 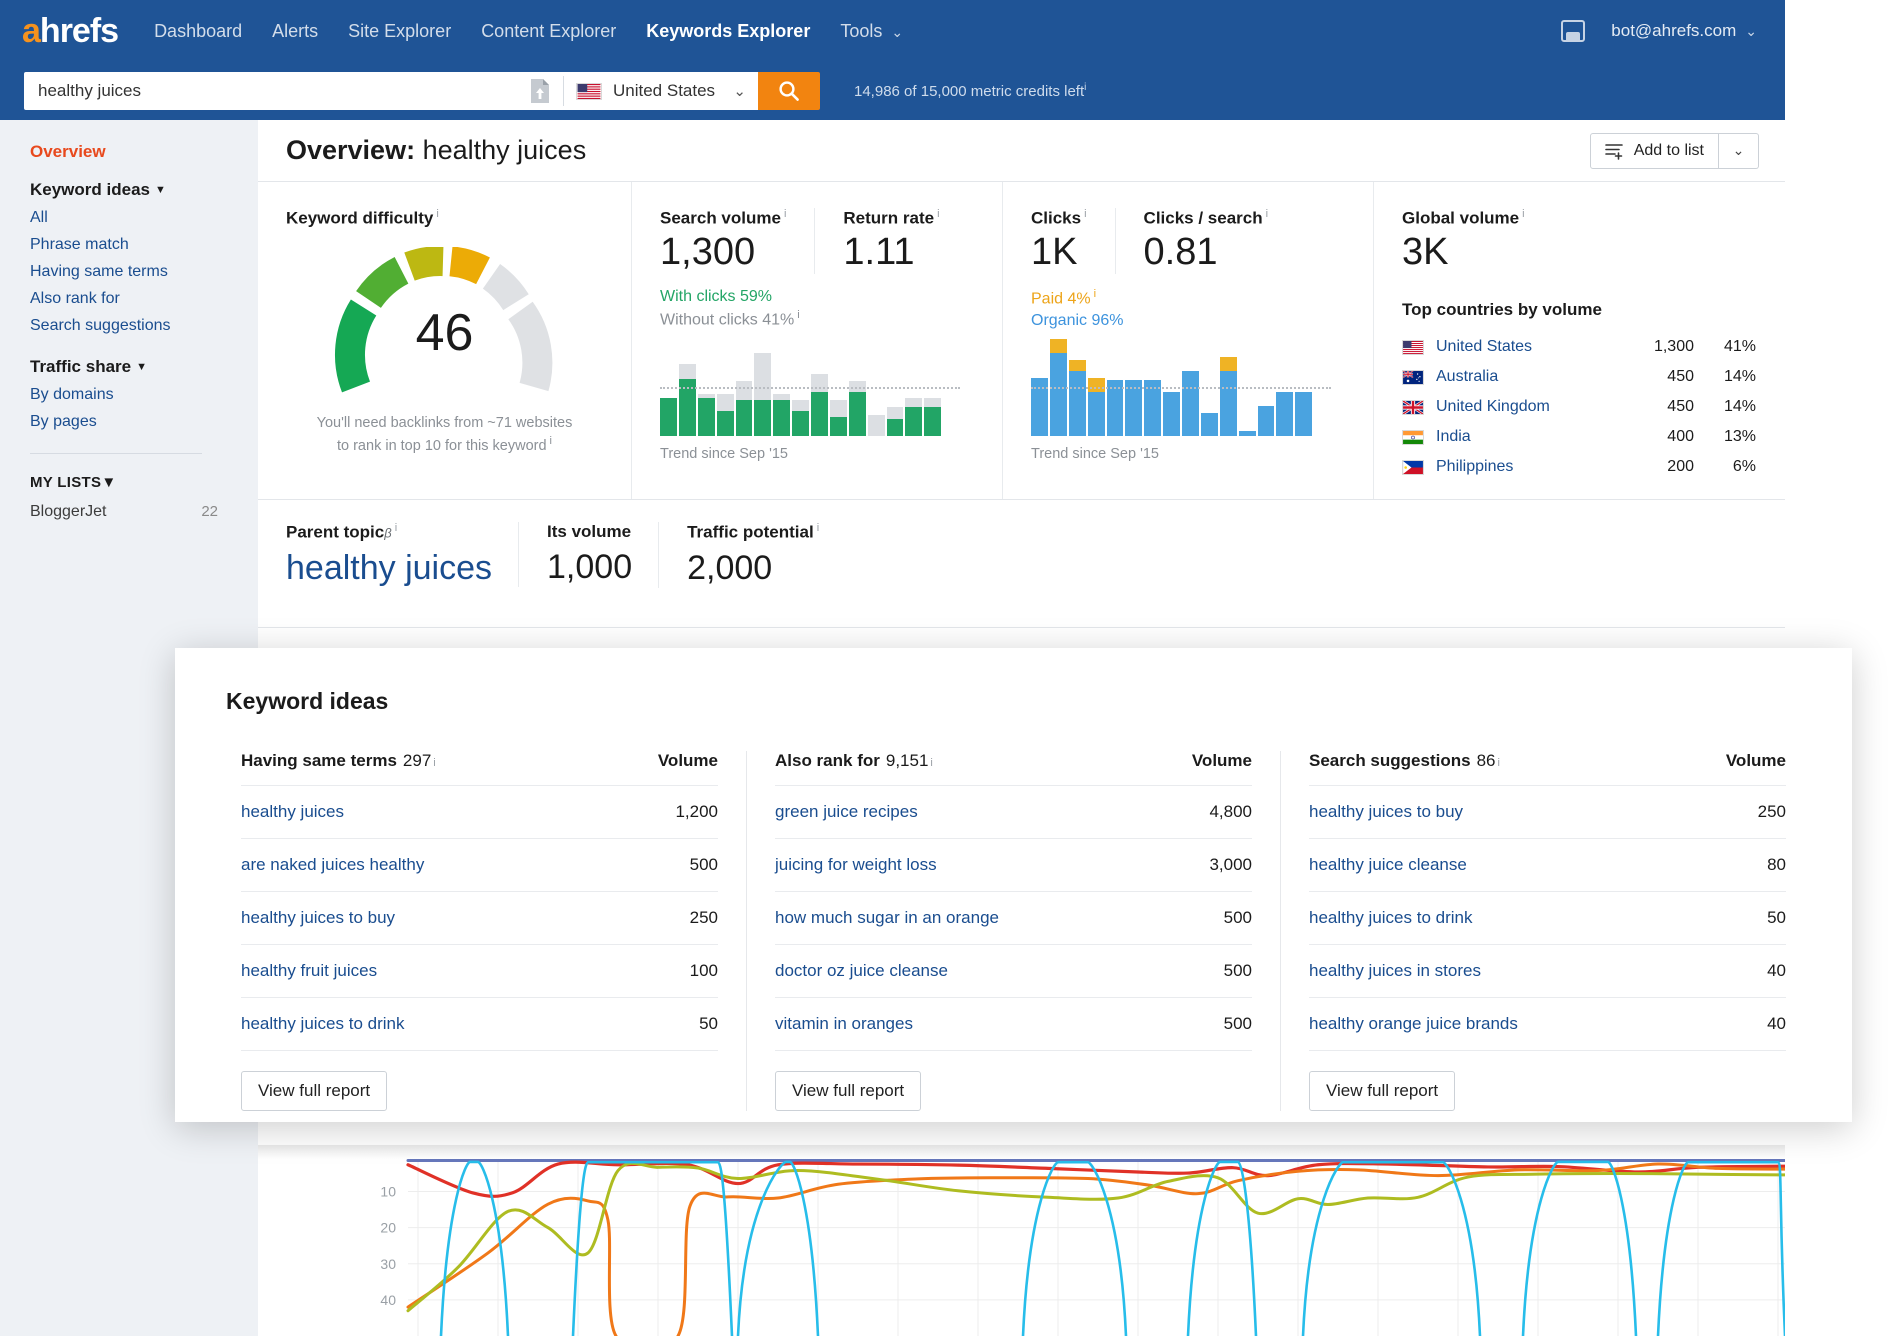 I want to click on nav-item-content-explorer: Content Explorer, so click(x=549, y=30).